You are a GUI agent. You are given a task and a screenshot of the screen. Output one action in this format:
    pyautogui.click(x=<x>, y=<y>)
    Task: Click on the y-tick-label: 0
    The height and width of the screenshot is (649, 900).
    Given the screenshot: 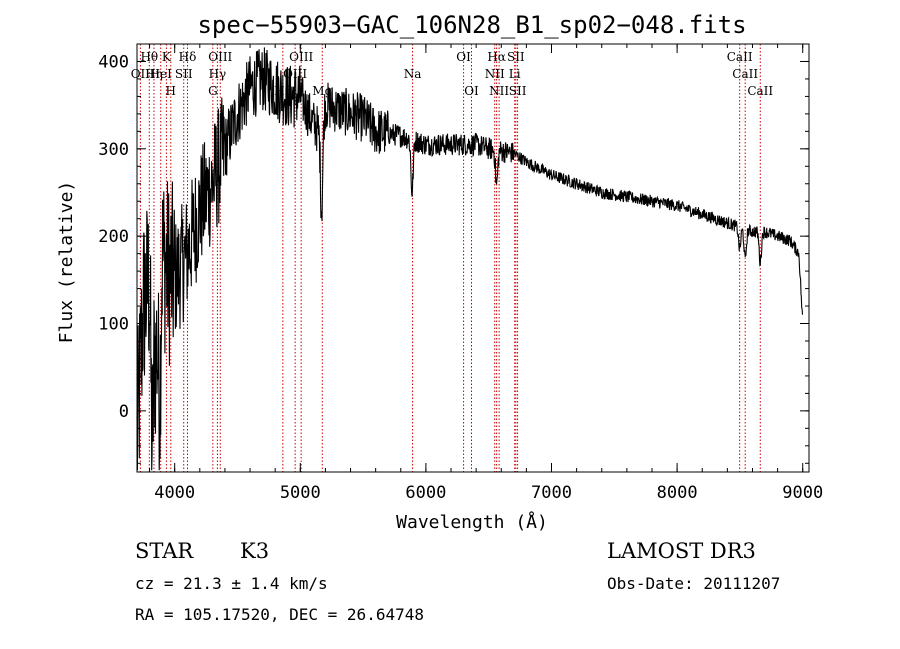 What is the action you would take?
    pyautogui.click(x=124, y=412)
    